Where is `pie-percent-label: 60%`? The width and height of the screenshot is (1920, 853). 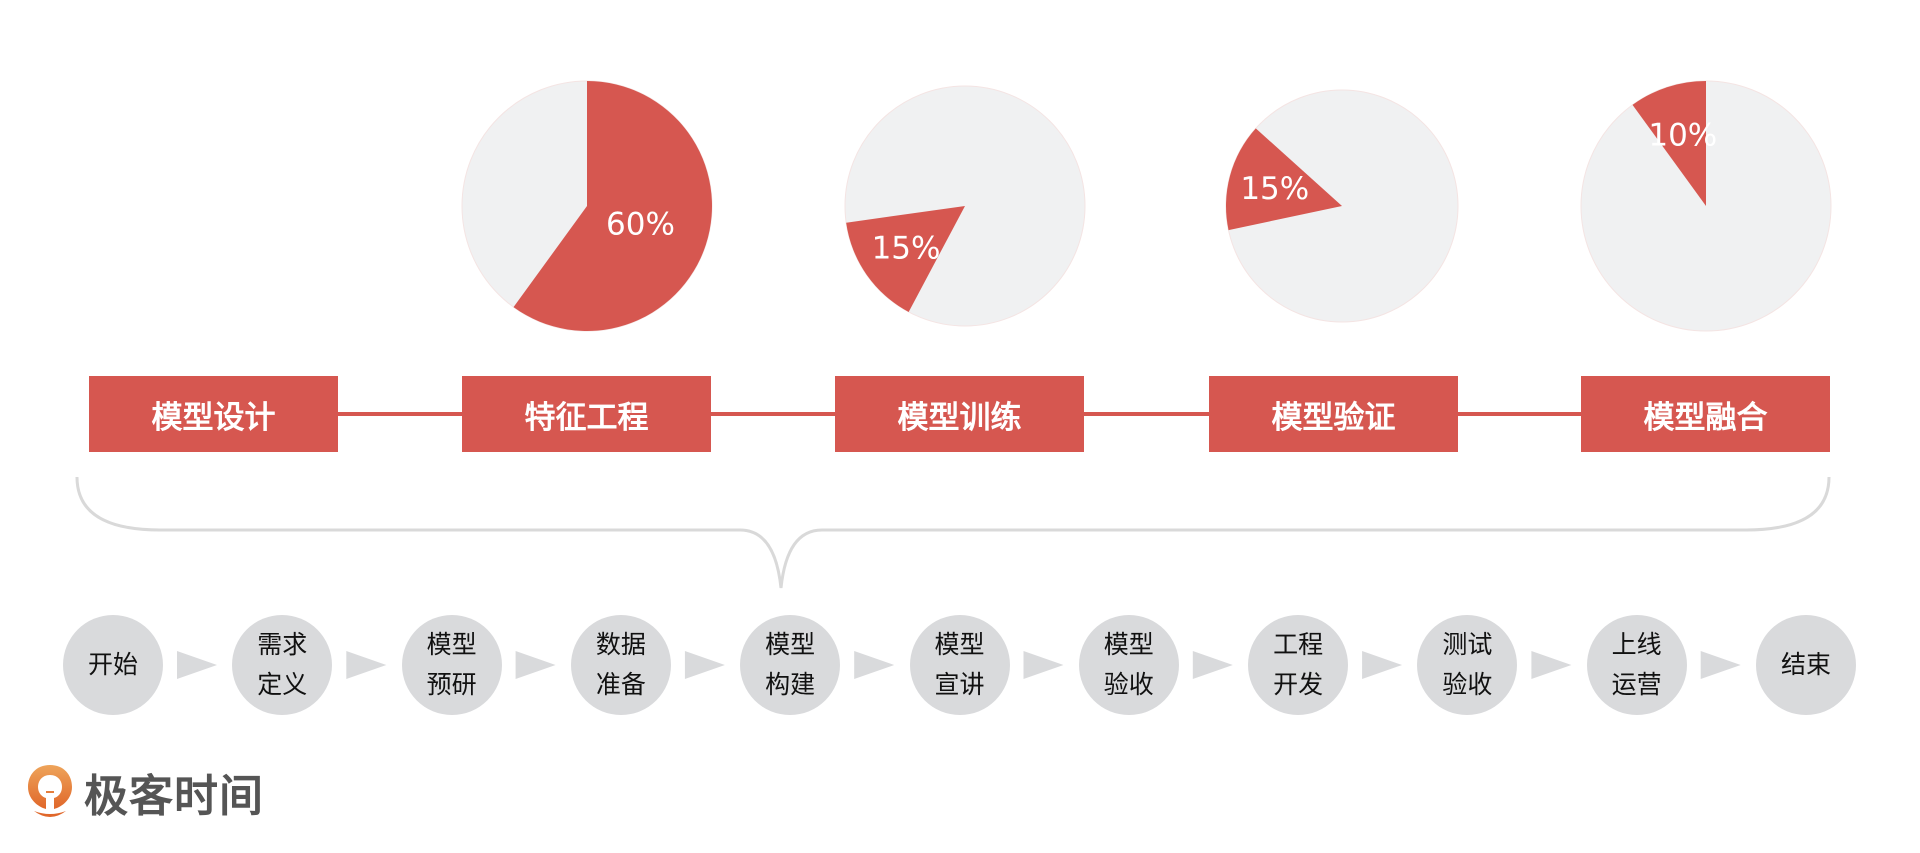 pie-percent-label: 60% is located at coordinates (640, 224).